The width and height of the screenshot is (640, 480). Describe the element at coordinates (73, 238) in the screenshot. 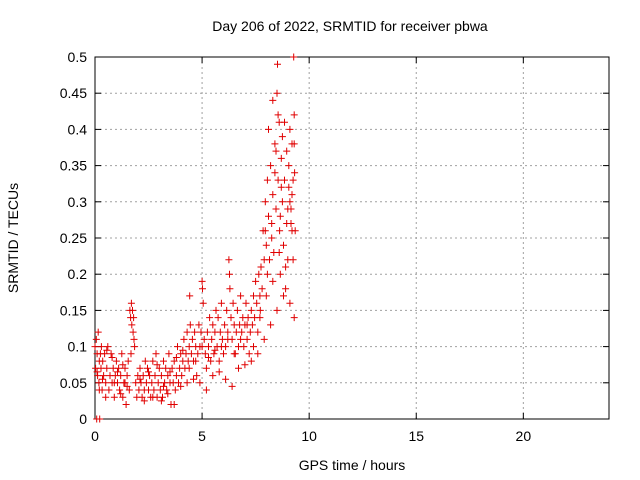

I see `y-tick-label: 0.25` at that location.